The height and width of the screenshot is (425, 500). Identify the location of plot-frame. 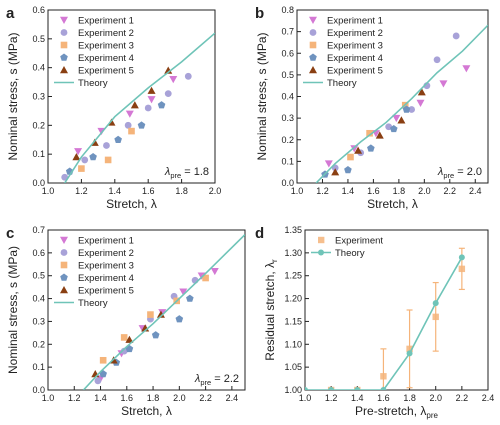
(396, 310).